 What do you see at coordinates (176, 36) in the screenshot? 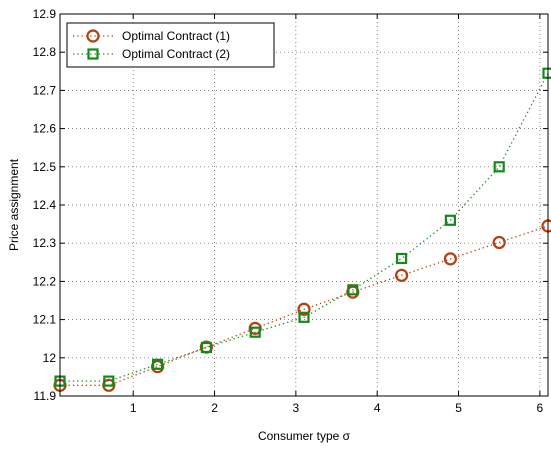
I see `legend-label: Optimal Contract (1)` at bounding box center [176, 36].